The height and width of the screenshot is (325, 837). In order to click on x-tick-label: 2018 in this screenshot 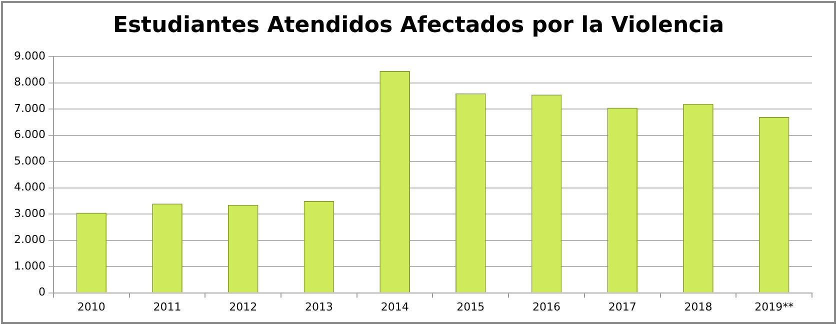, I will do `click(698, 307)`.